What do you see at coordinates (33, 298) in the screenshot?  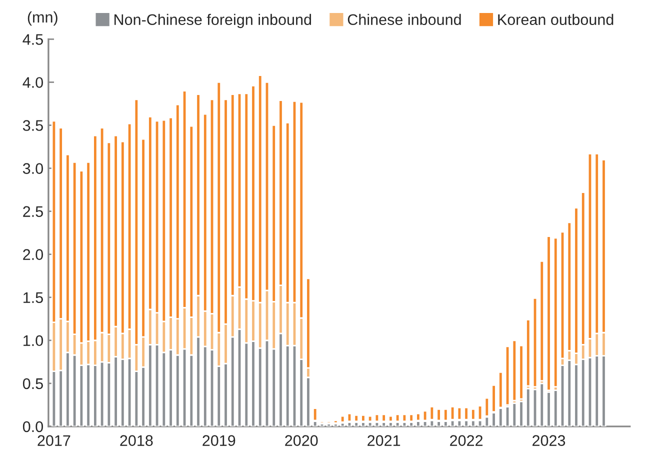 I see `y-tick-label: 1.5` at bounding box center [33, 298].